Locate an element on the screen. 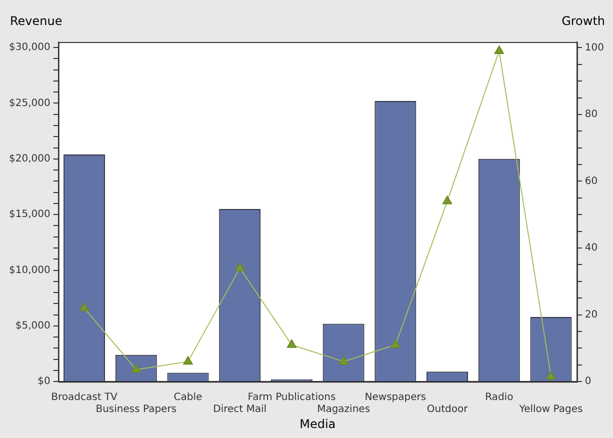 This screenshot has width=613, height=438. y-tick-label: $0 is located at coordinates (44, 382).